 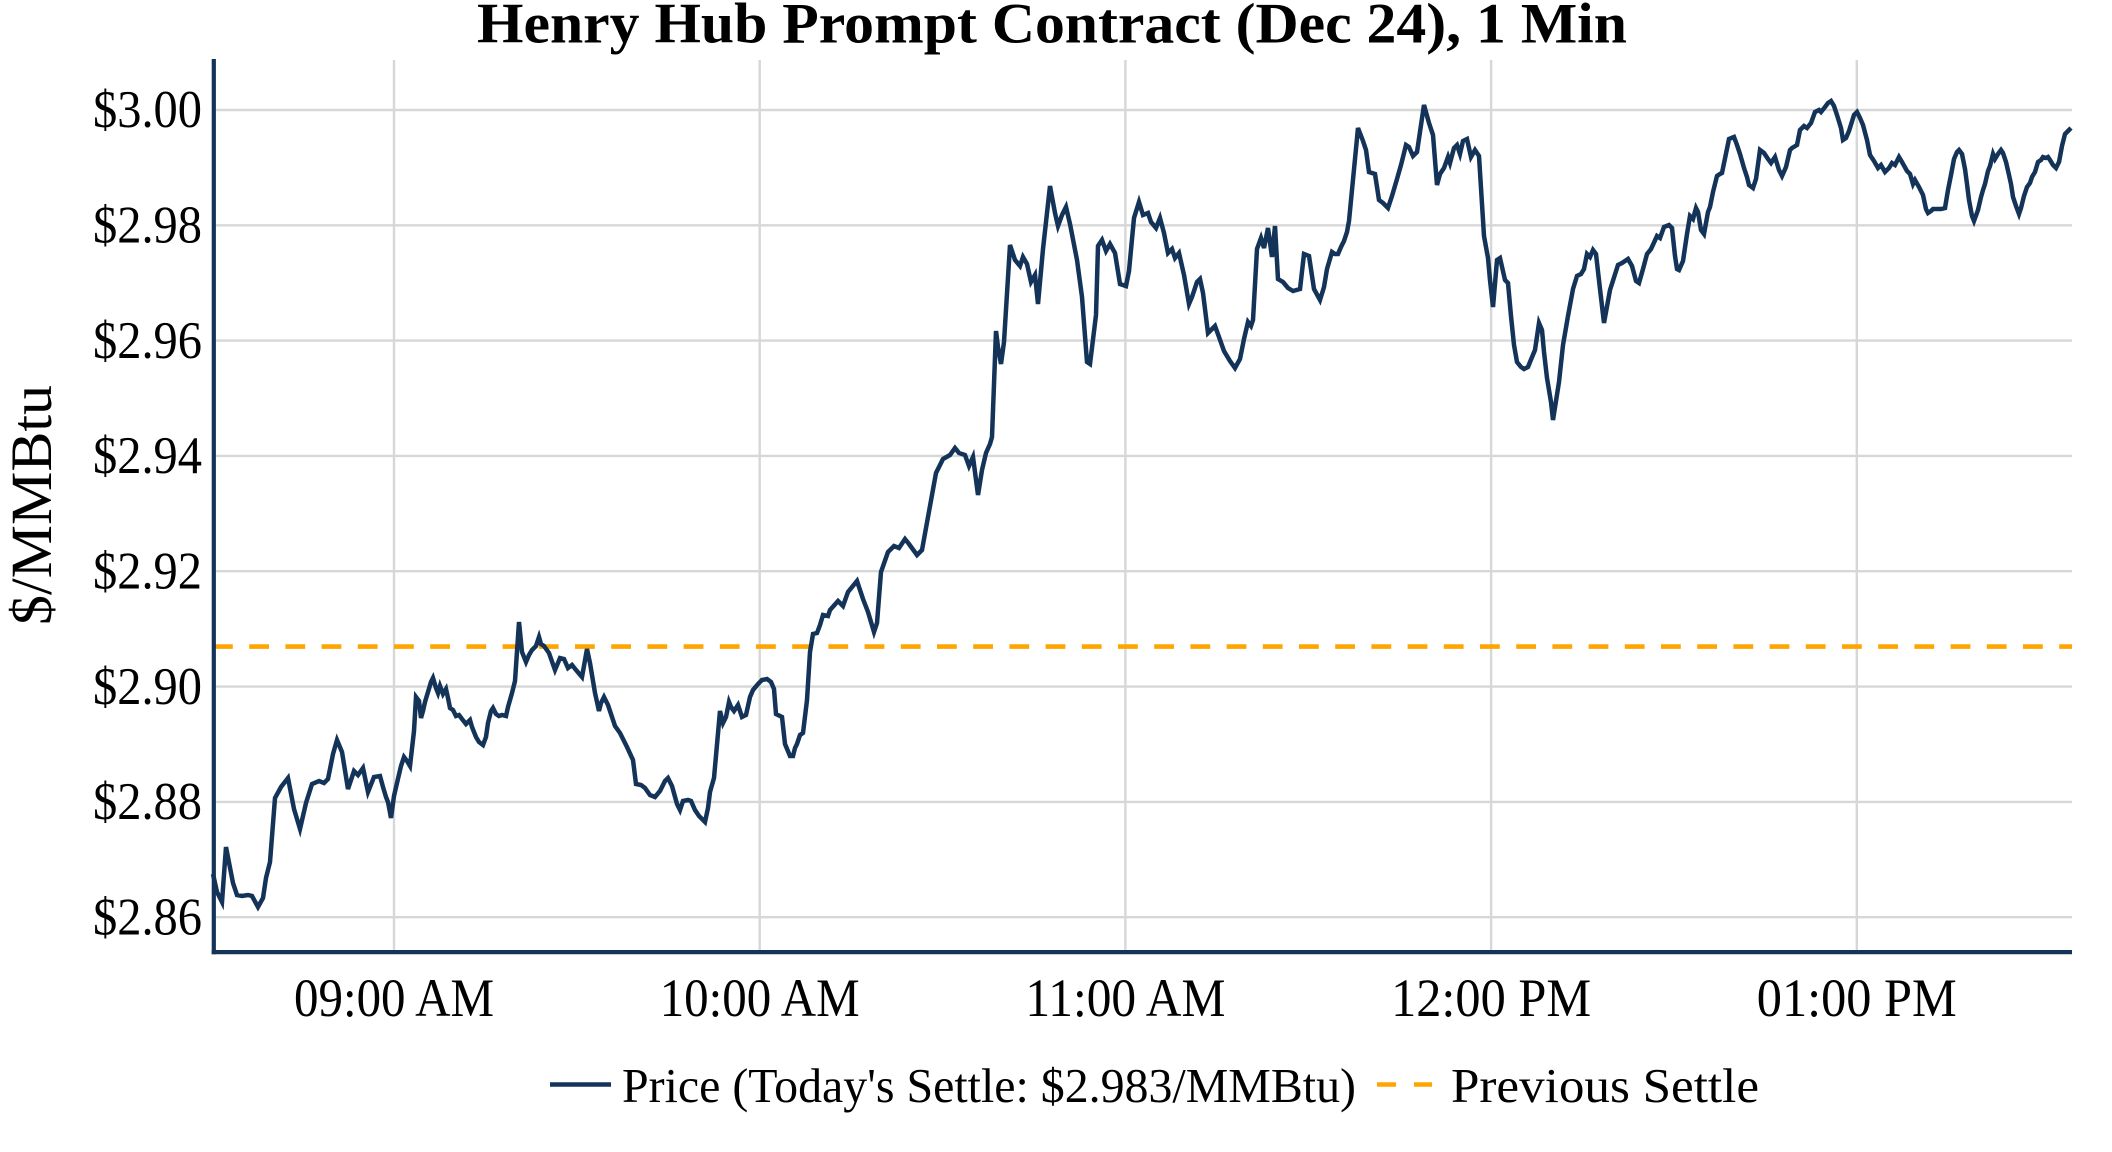 What do you see at coordinates (147, 341) in the screenshot?
I see `svg-text: $2.96` at bounding box center [147, 341].